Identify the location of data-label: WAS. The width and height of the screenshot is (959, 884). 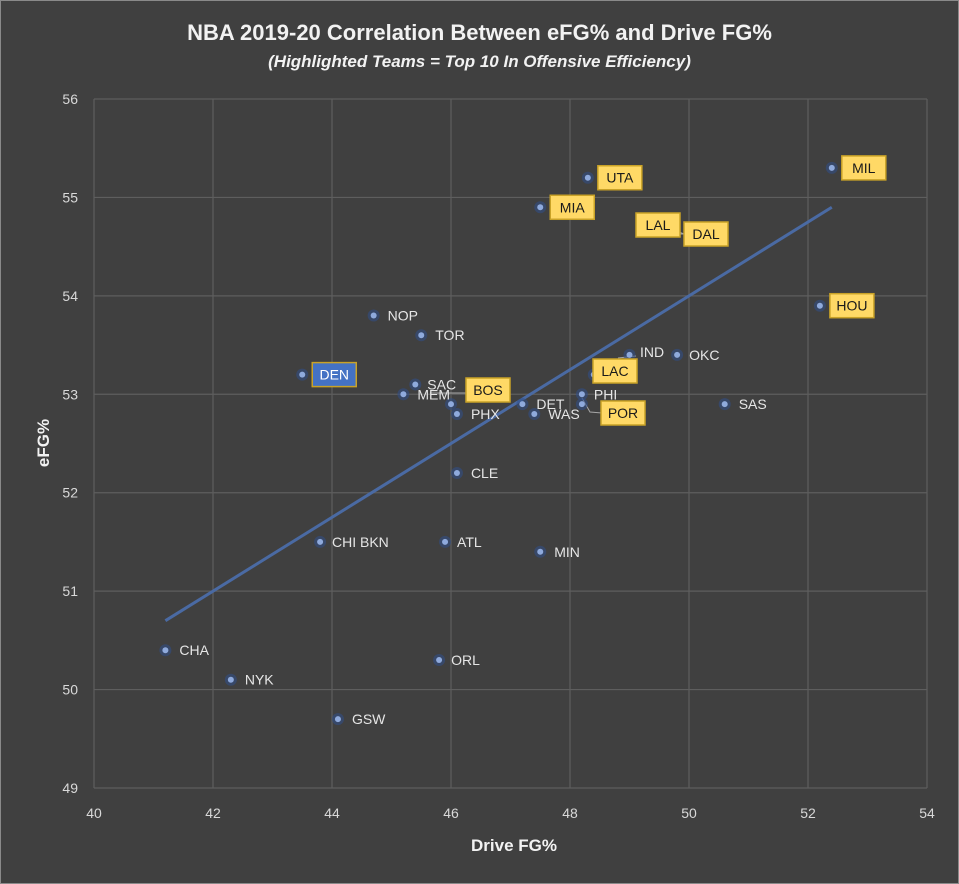
(563, 414).